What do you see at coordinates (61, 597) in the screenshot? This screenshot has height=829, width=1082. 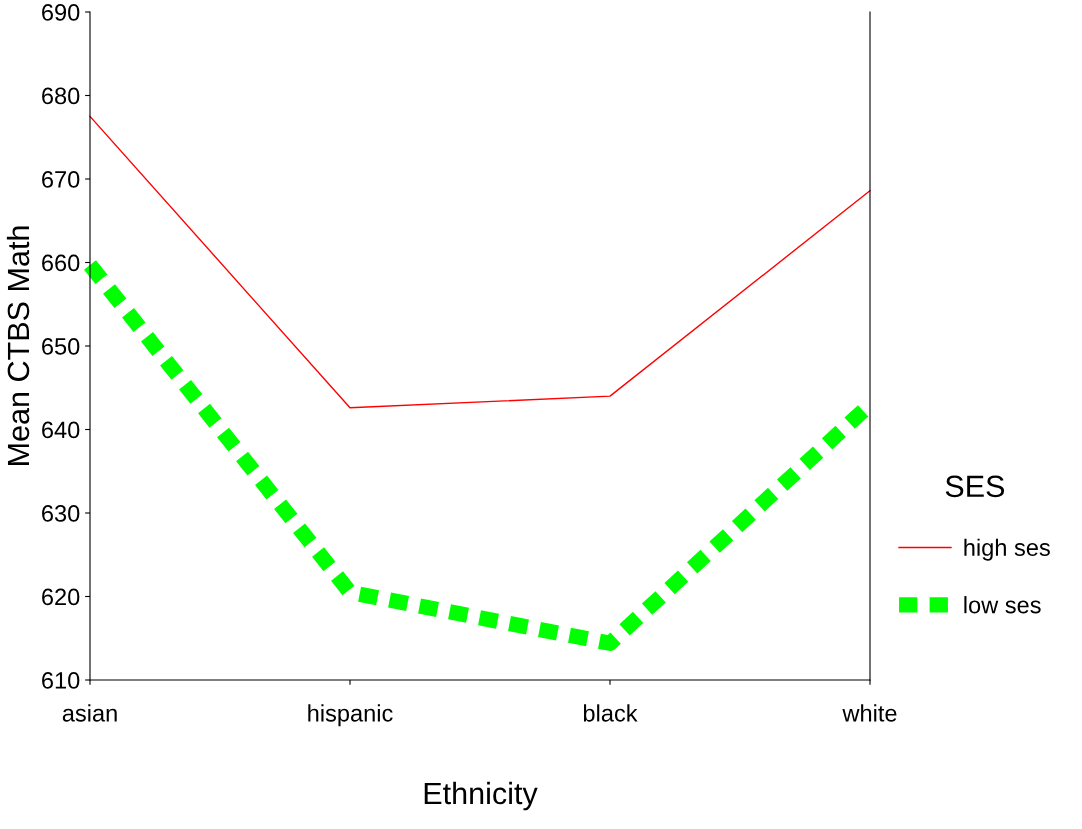 I see `y-tick-label: 620` at bounding box center [61, 597].